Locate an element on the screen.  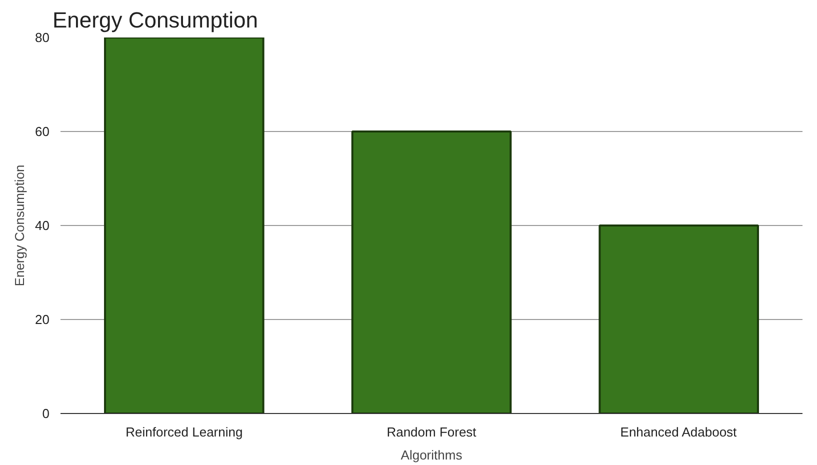
y-tick-label: 40 is located at coordinates (42, 225).